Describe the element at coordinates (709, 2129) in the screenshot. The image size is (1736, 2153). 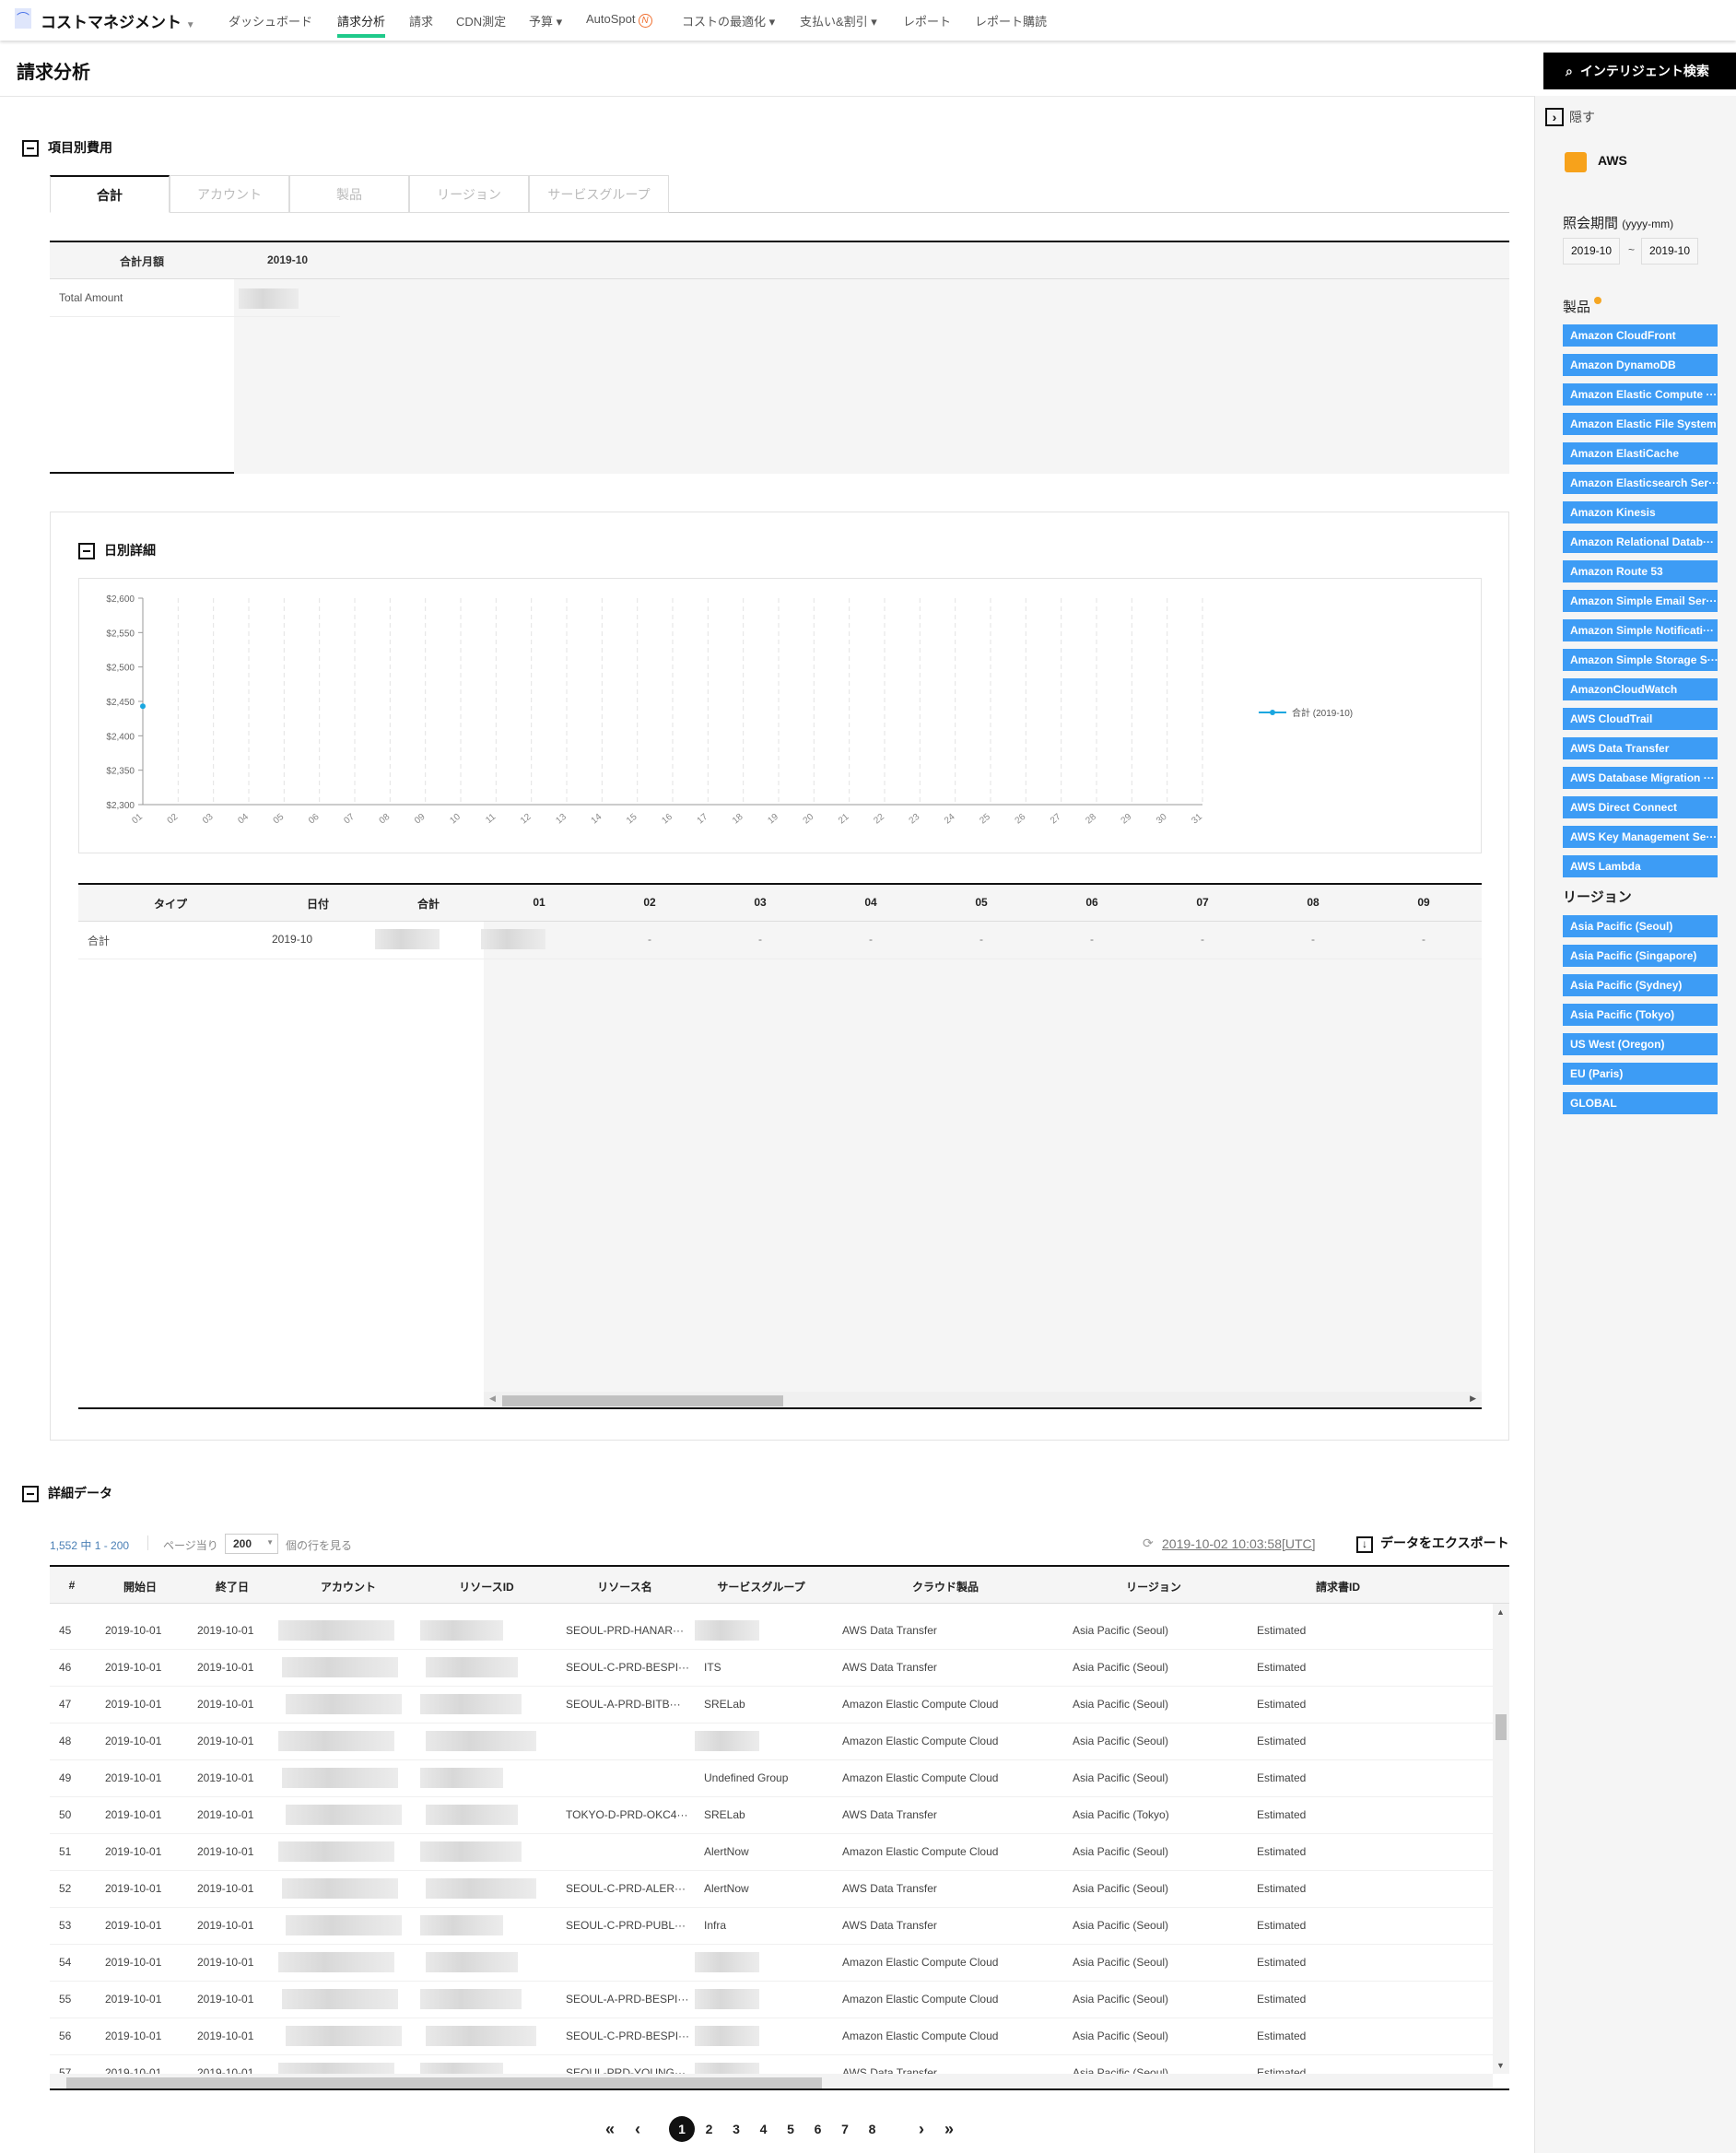
I see `page-button: 2` at that location.